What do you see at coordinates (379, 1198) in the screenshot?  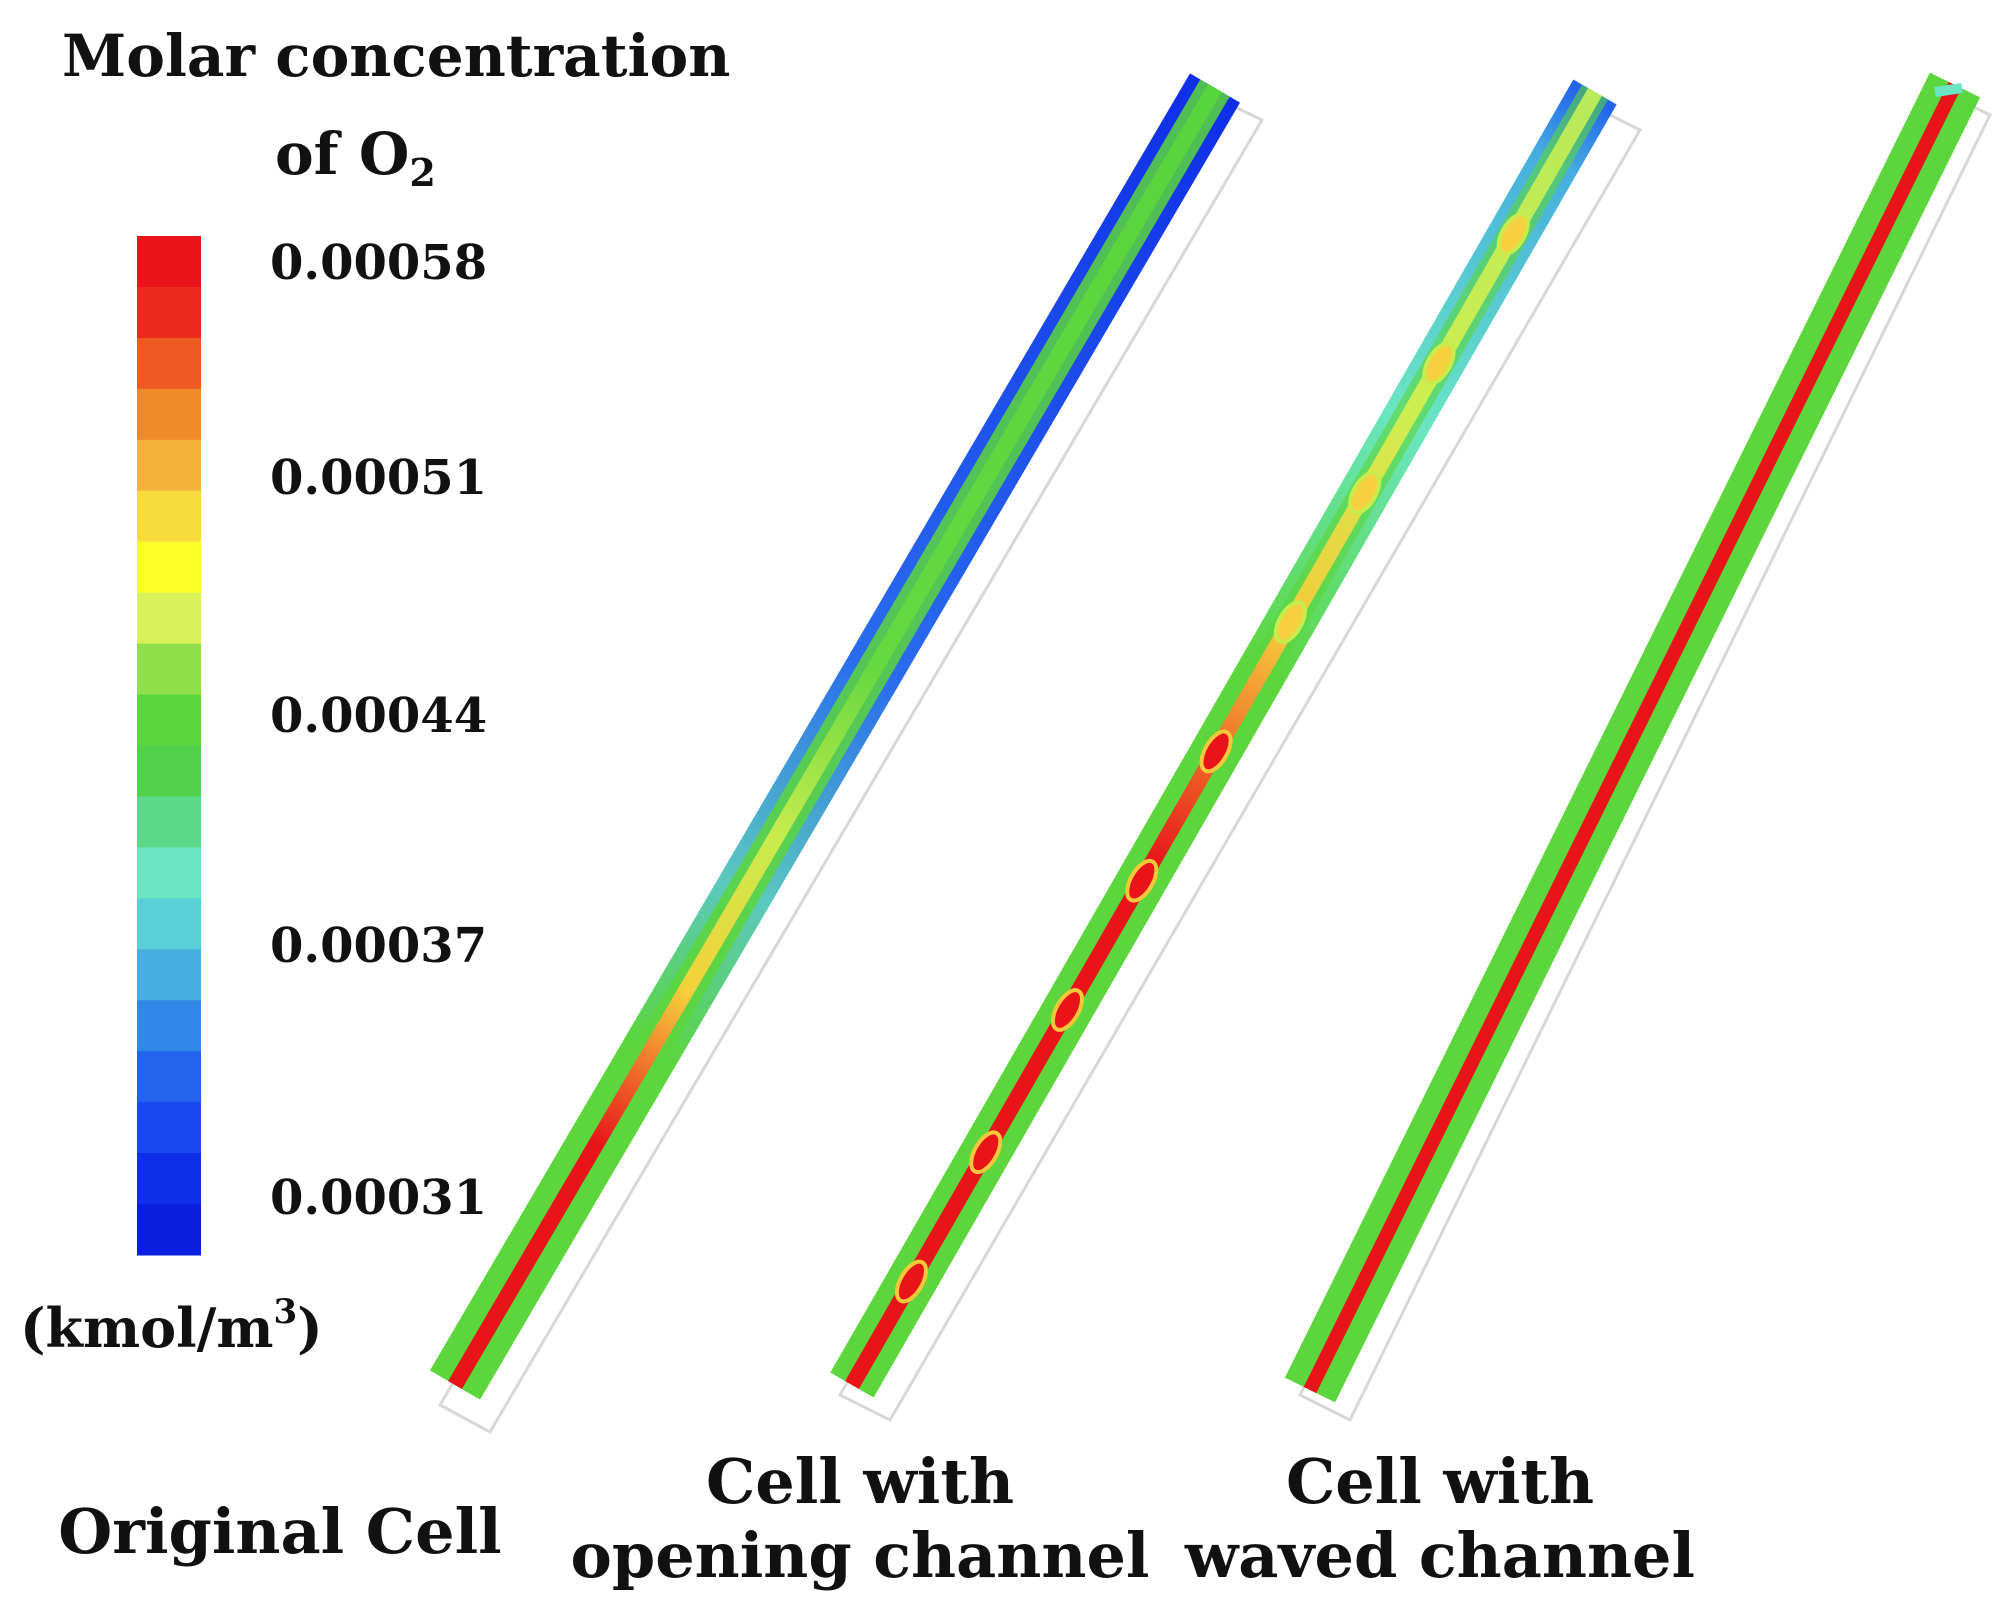 I see `colorbar-tick-label: 0.00031` at bounding box center [379, 1198].